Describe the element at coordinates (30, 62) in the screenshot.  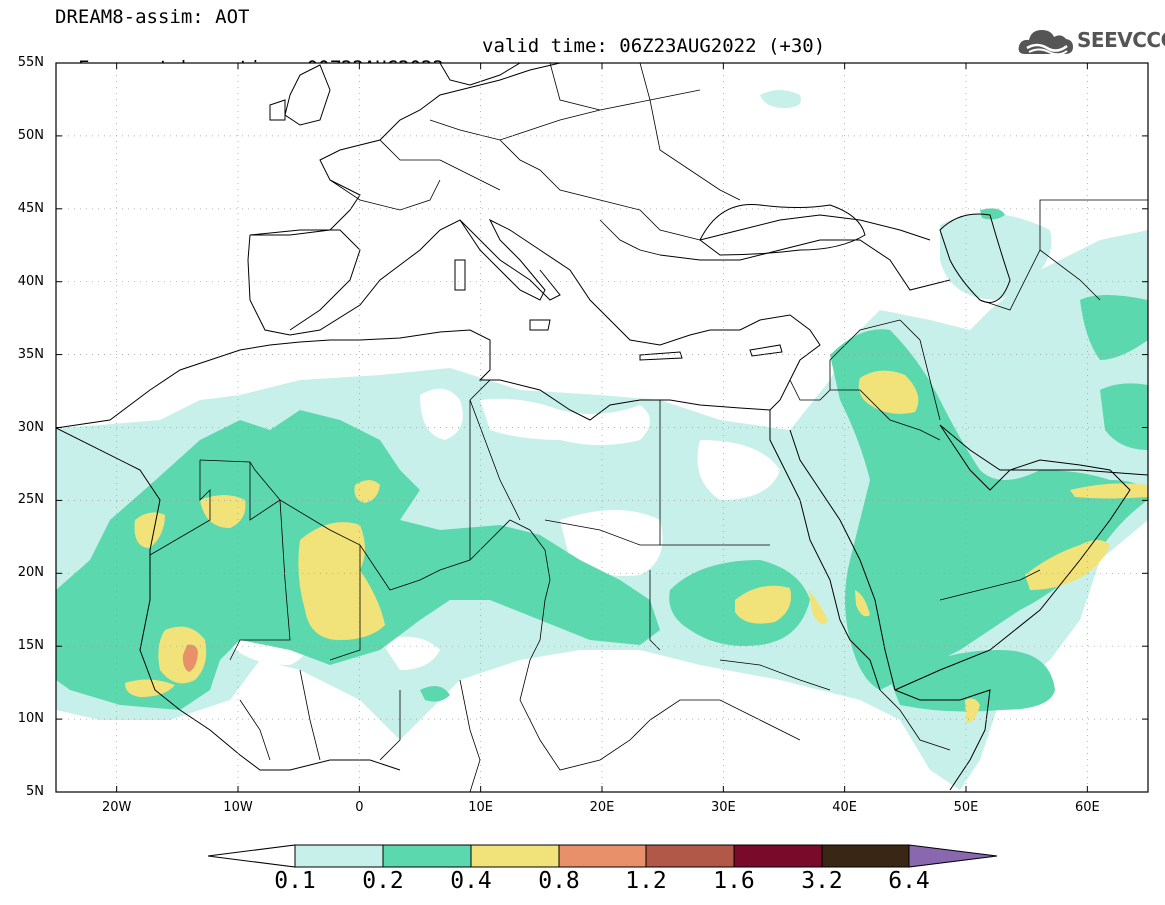
I see `lat-label: 55N` at that location.